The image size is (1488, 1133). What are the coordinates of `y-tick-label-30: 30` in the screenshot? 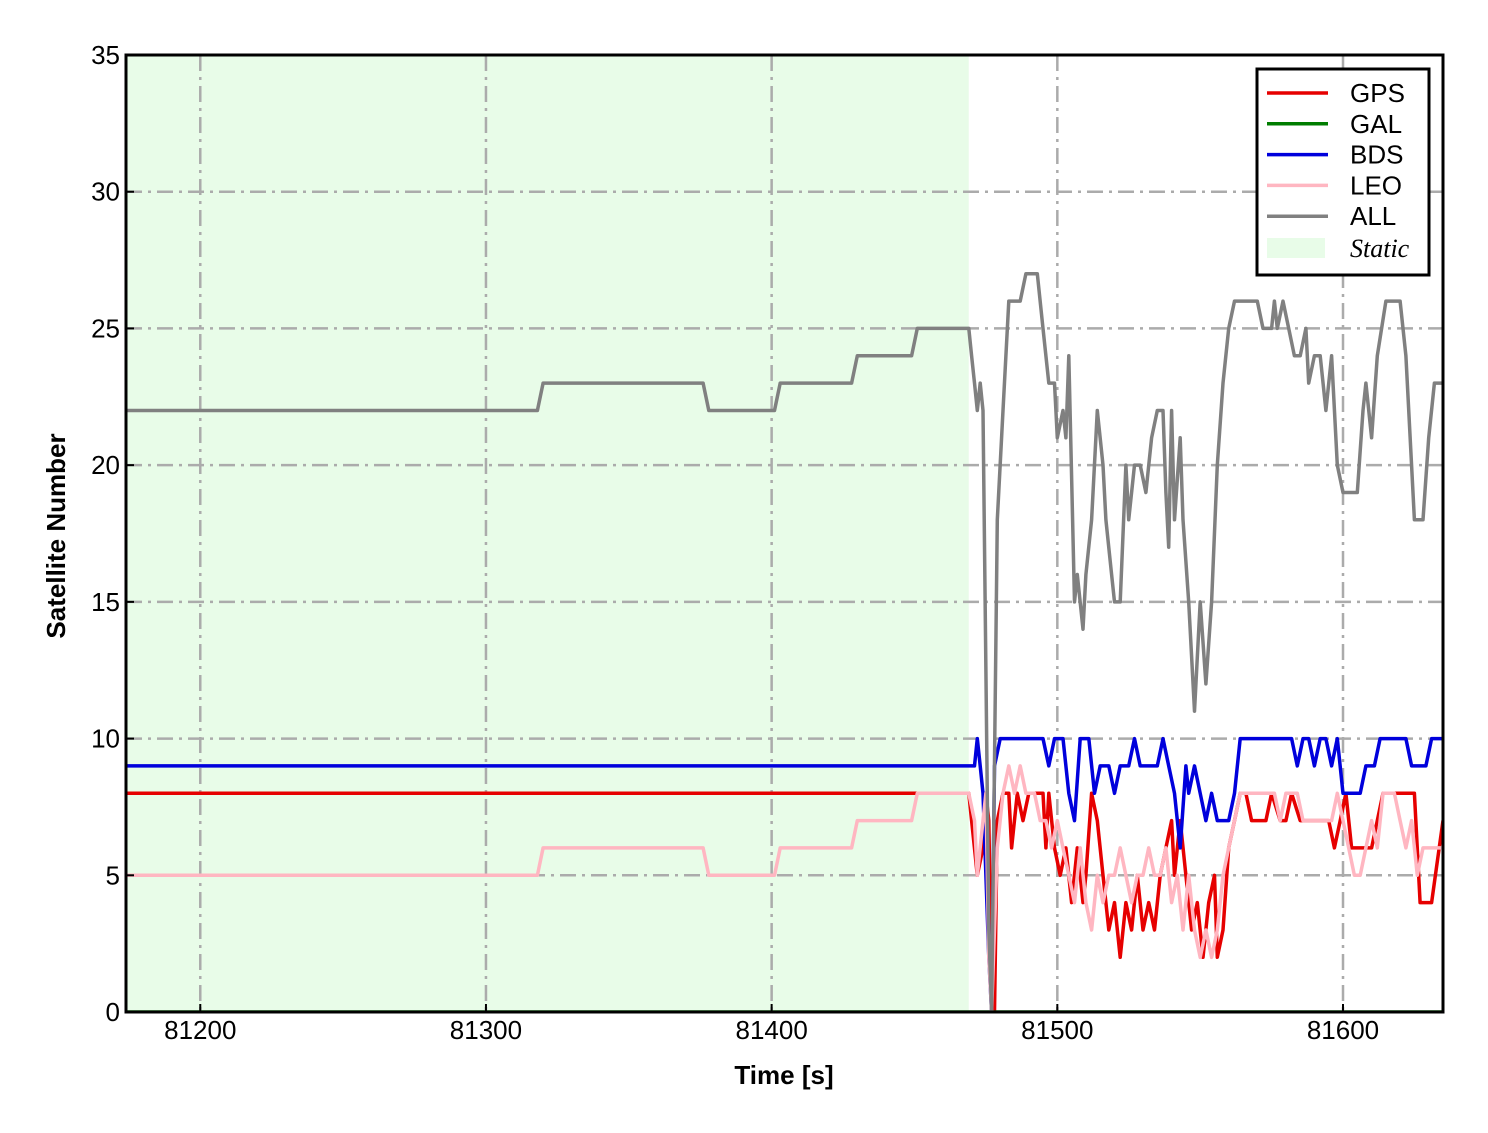 It's located at (105, 192).